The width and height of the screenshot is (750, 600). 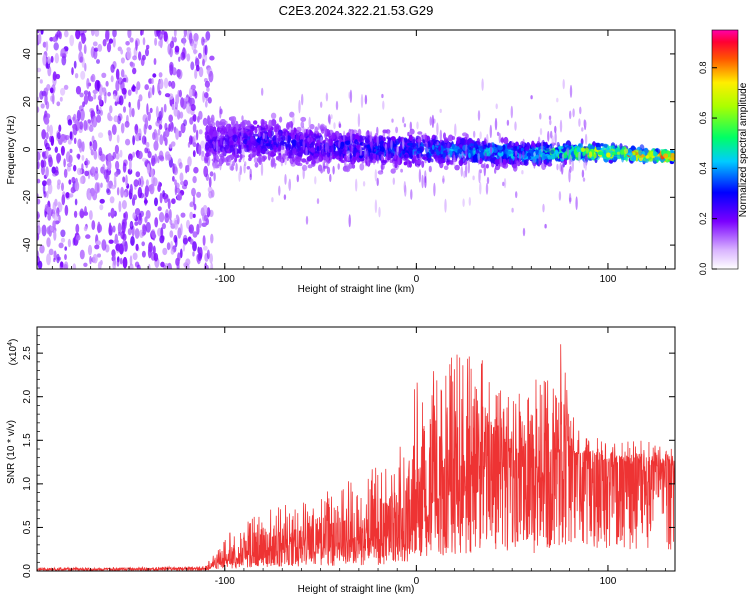 I want to click on spectrogram-y-tick-label: 20, so click(x=27, y=102).